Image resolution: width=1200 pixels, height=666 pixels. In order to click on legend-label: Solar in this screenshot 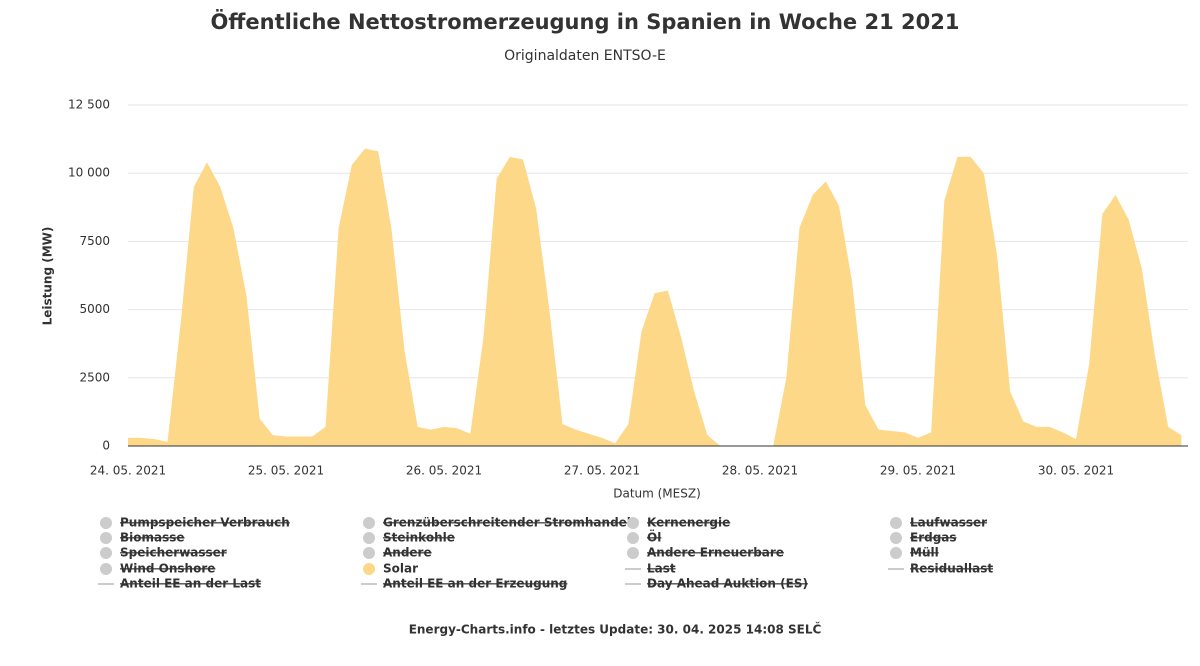, I will do `click(400, 569)`.